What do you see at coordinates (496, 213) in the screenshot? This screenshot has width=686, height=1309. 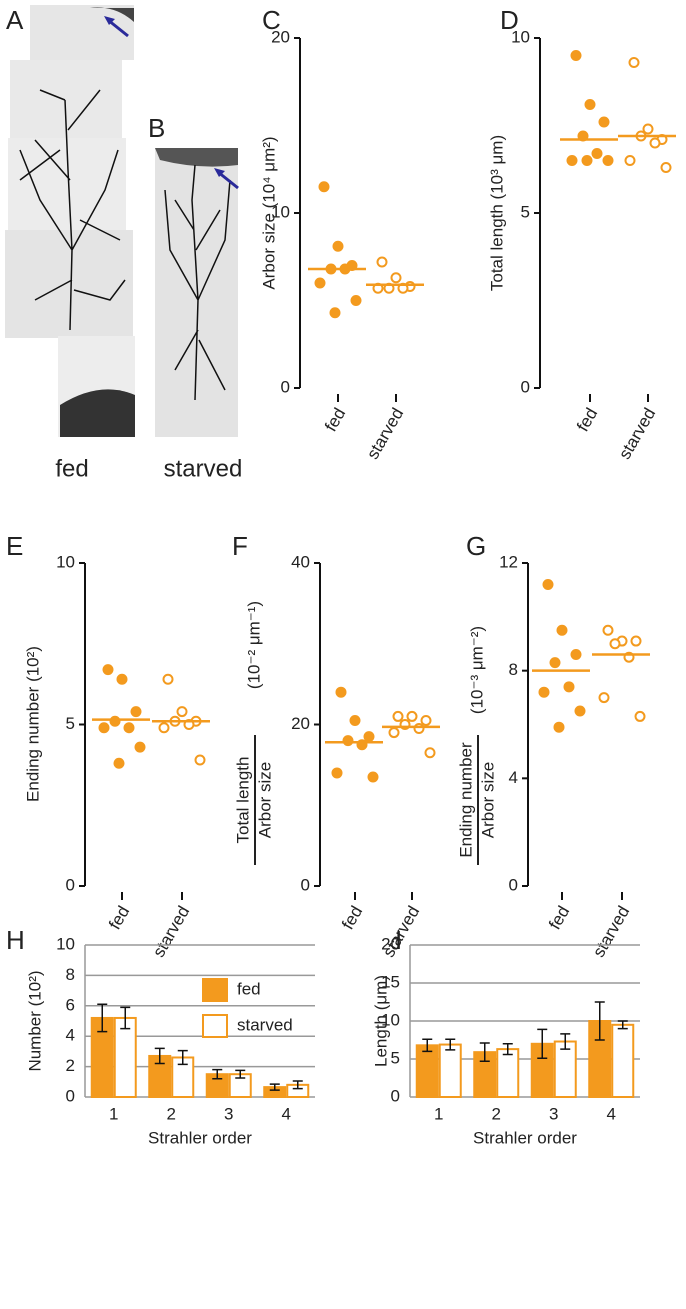 I see `y-axis-label: Total length (10³ μm)` at bounding box center [496, 213].